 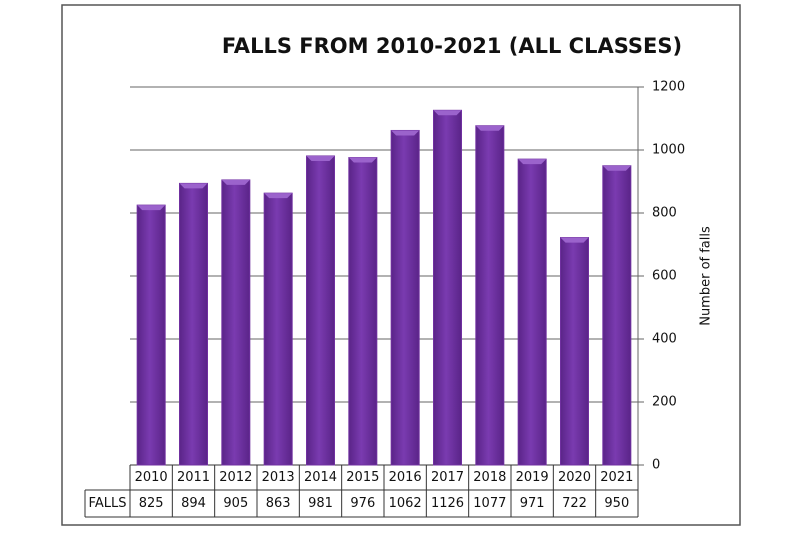 I want to click on x-tick-label: 2013, so click(x=278, y=477).